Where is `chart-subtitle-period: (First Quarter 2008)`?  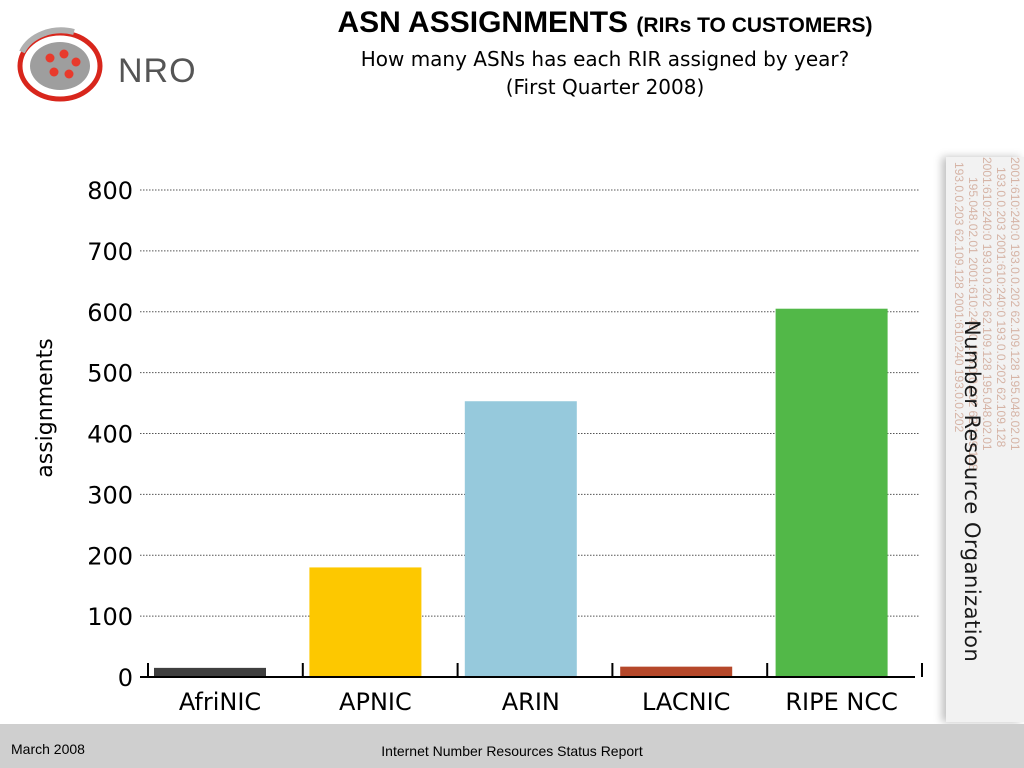 chart-subtitle-period: (First Quarter 2008) is located at coordinates (605, 87).